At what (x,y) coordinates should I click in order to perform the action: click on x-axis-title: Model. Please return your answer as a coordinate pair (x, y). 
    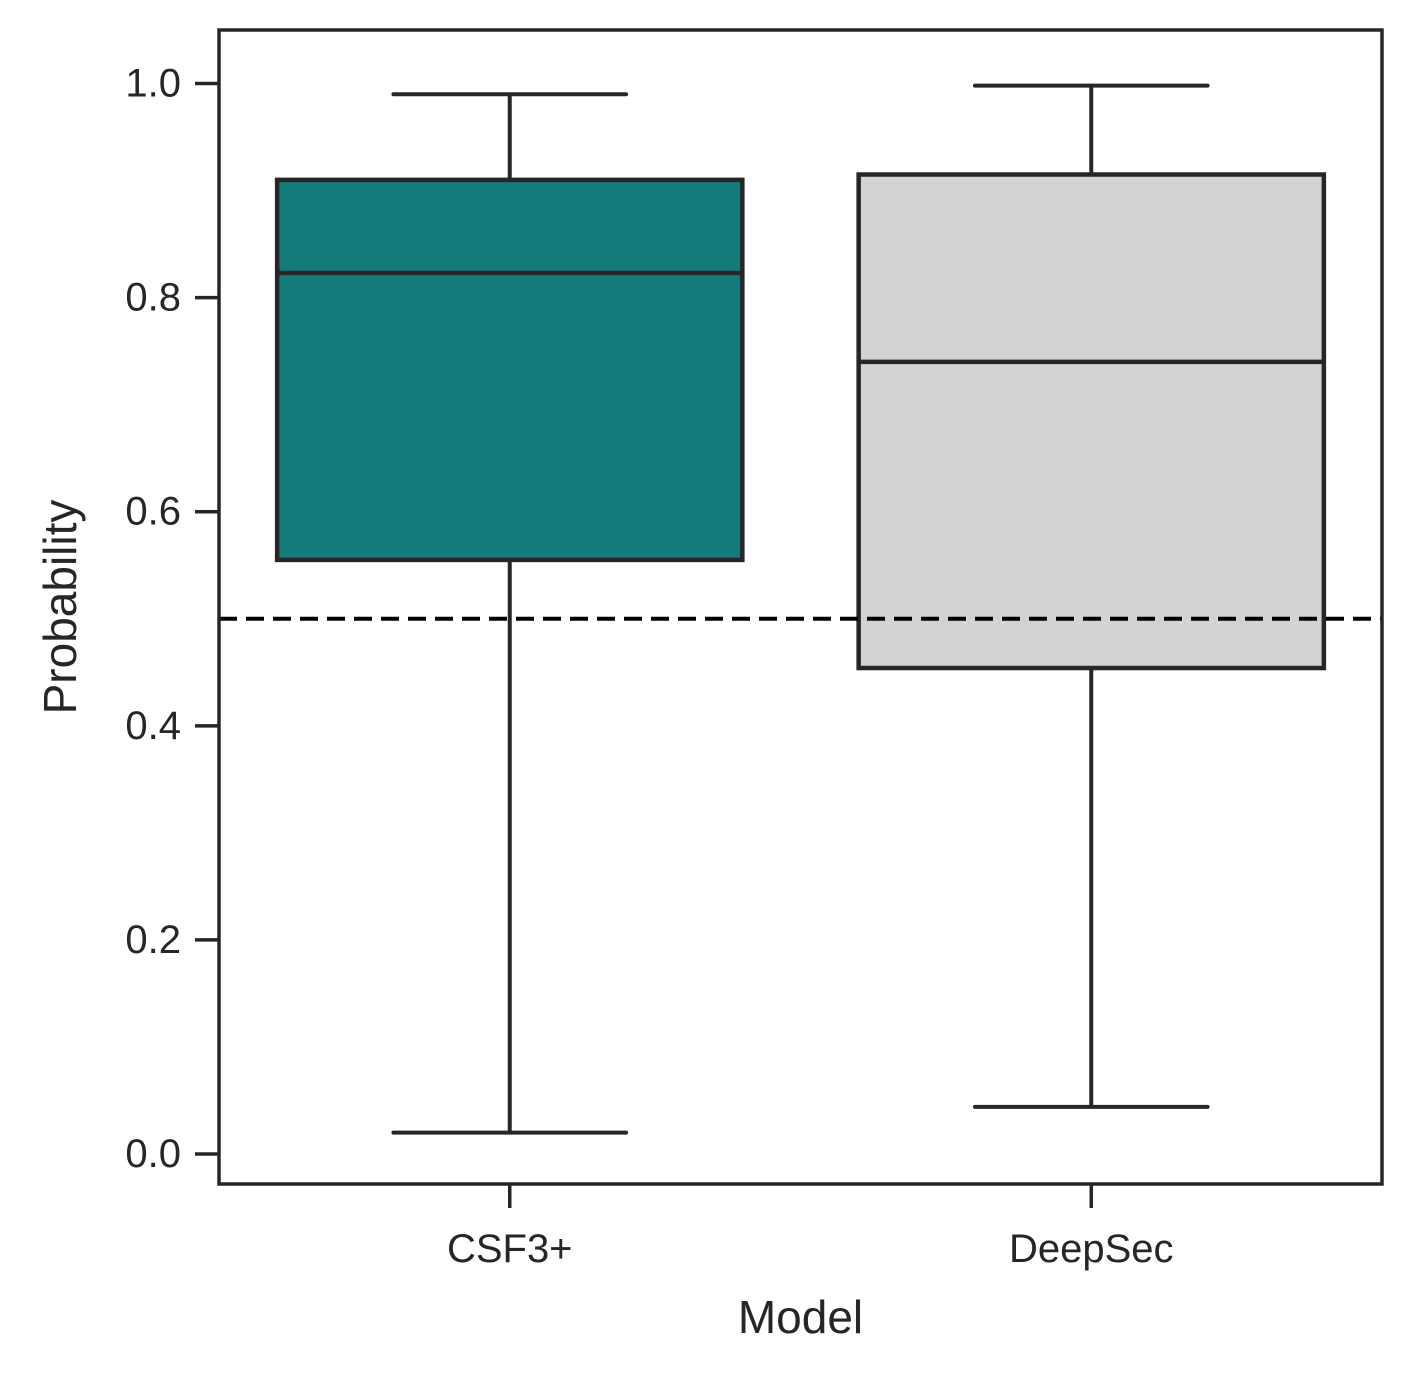
    Looking at the image, I should click on (800, 1317).